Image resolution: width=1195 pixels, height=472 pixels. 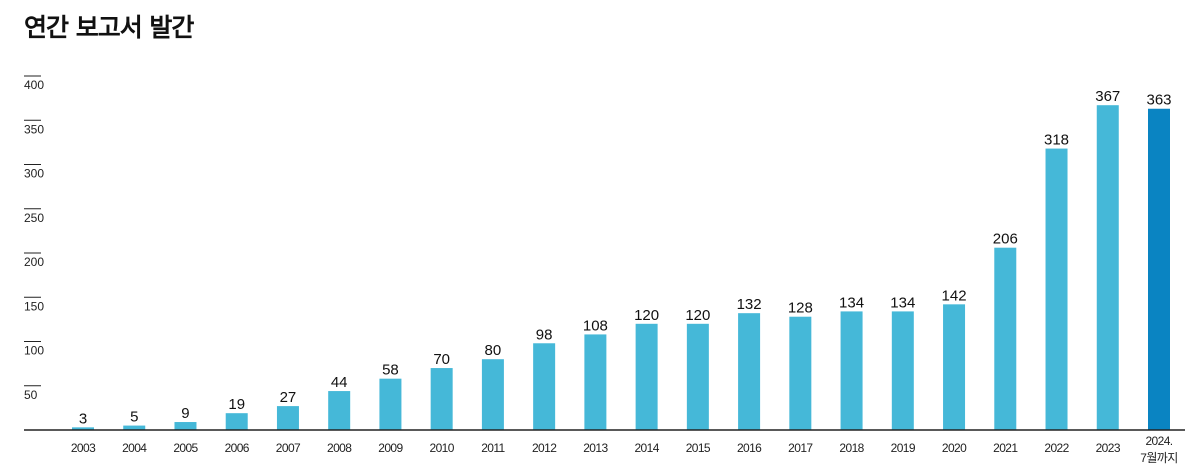 What do you see at coordinates (390, 370) in the screenshot?
I see `bar-value-label: 58` at bounding box center [390, 370].